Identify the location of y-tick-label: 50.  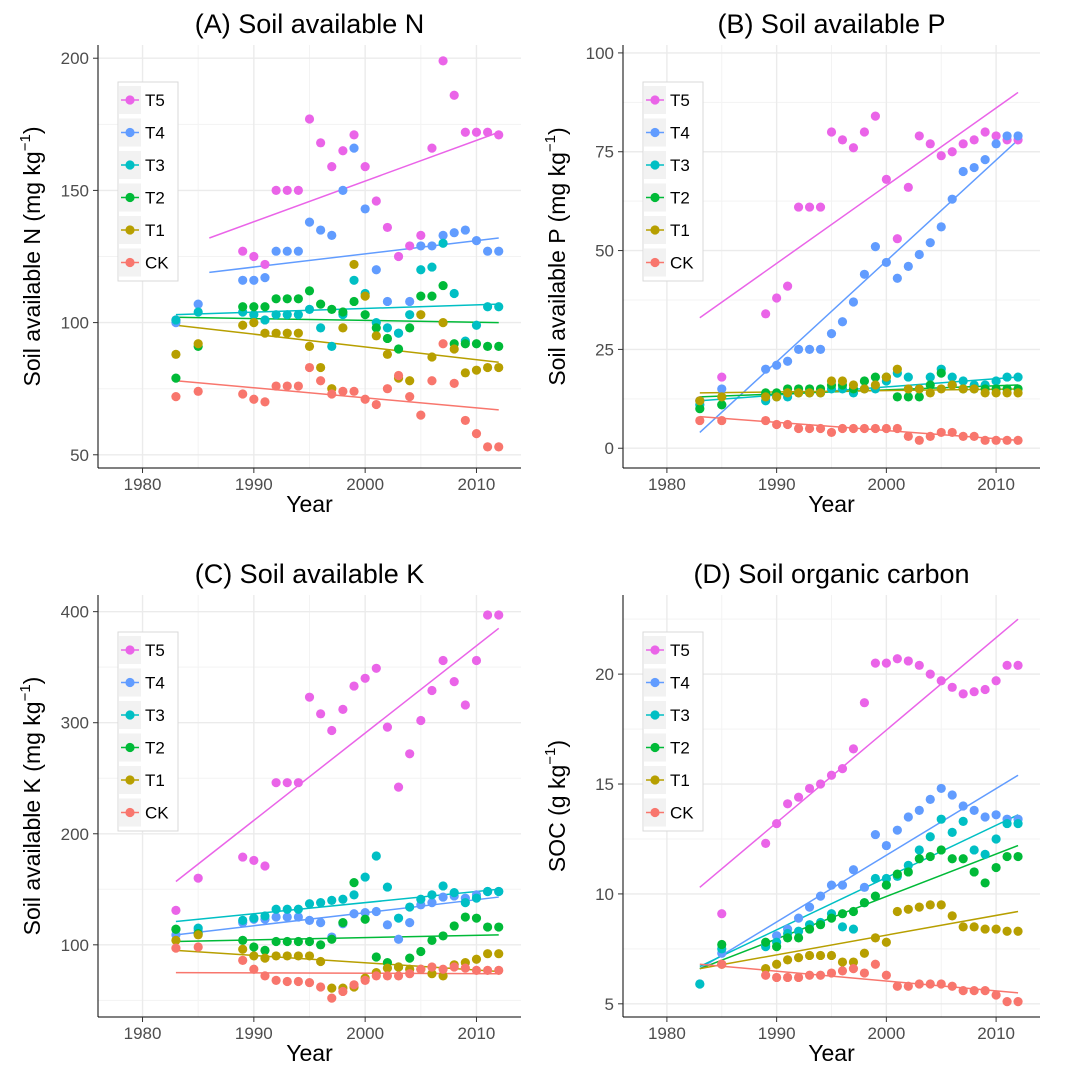
(79, 455).